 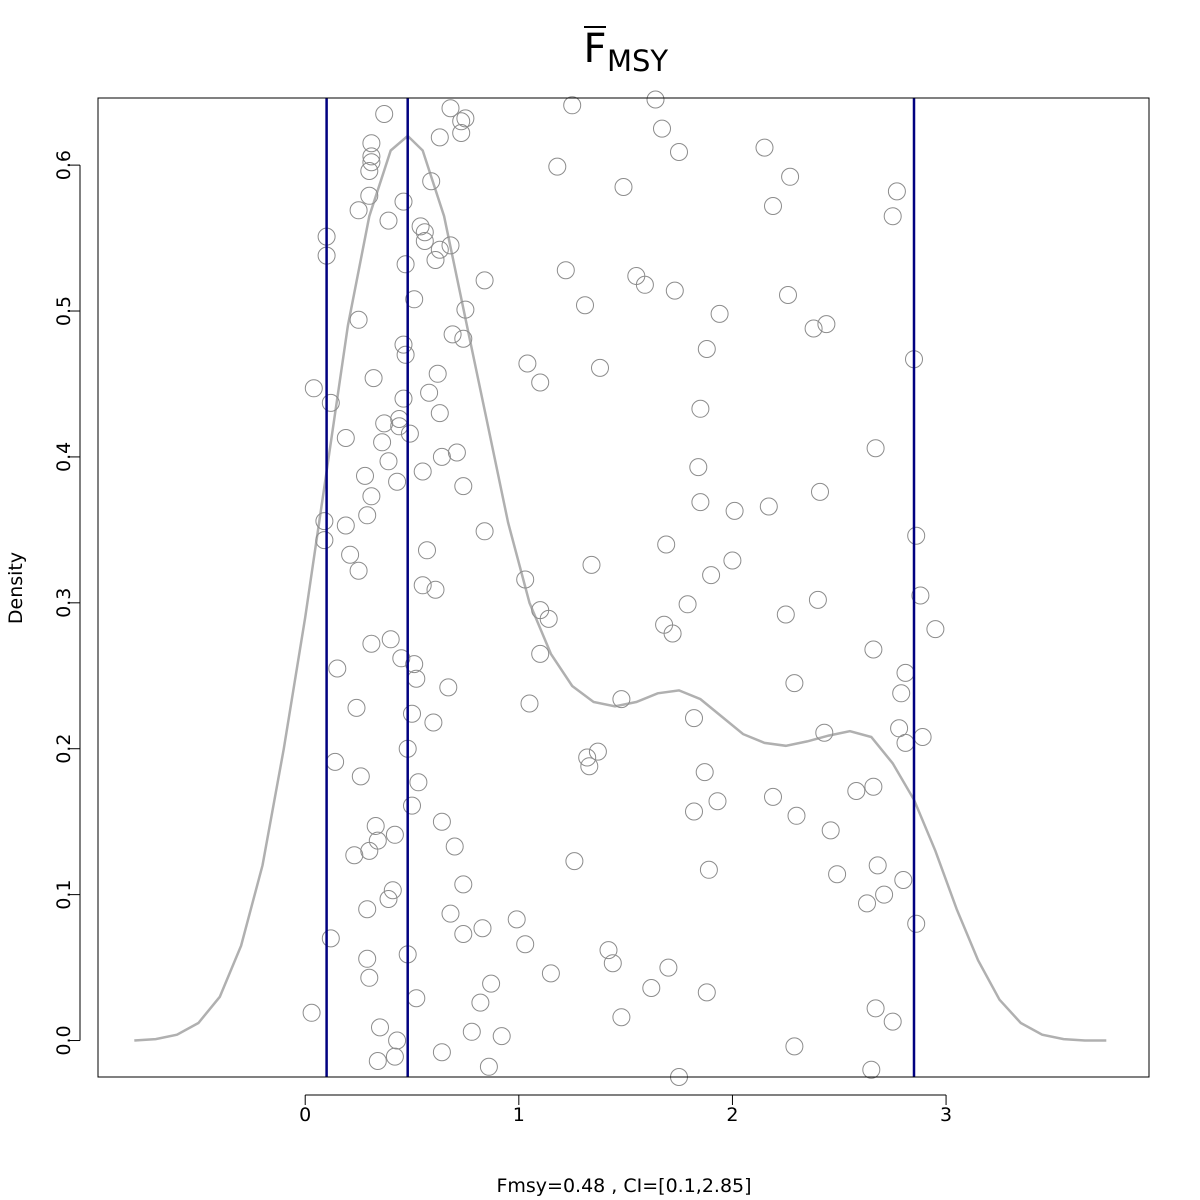 I want to click on y-tick-label: 0.1, so click(x=64, y=894).